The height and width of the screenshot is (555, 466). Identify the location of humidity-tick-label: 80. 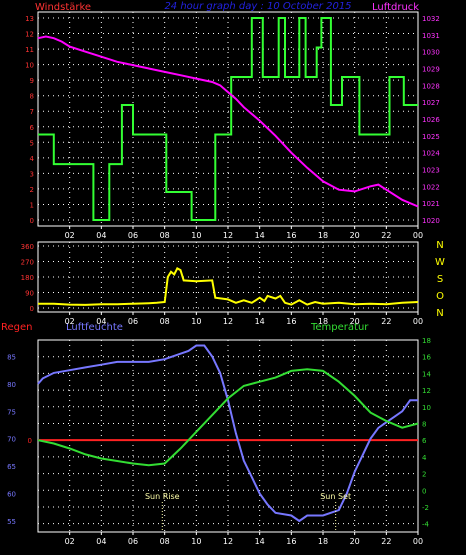
(11, 385).